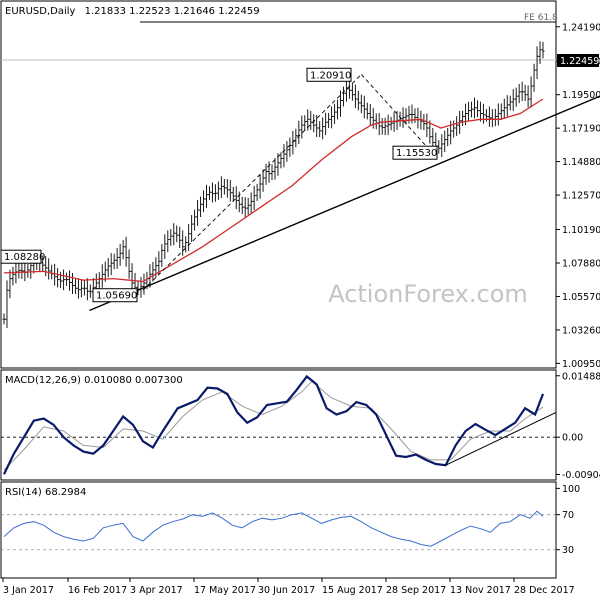  I want to click on x-tick-label: 3 Apr 2017, so click(156, 590).